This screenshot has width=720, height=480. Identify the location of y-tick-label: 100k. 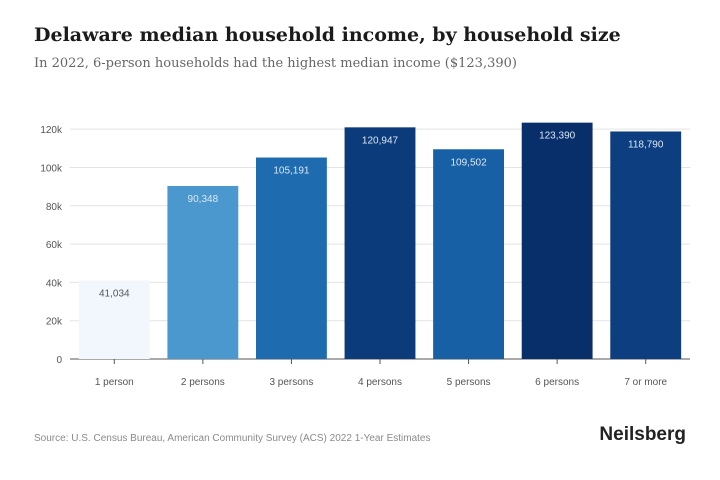
(51, 168).